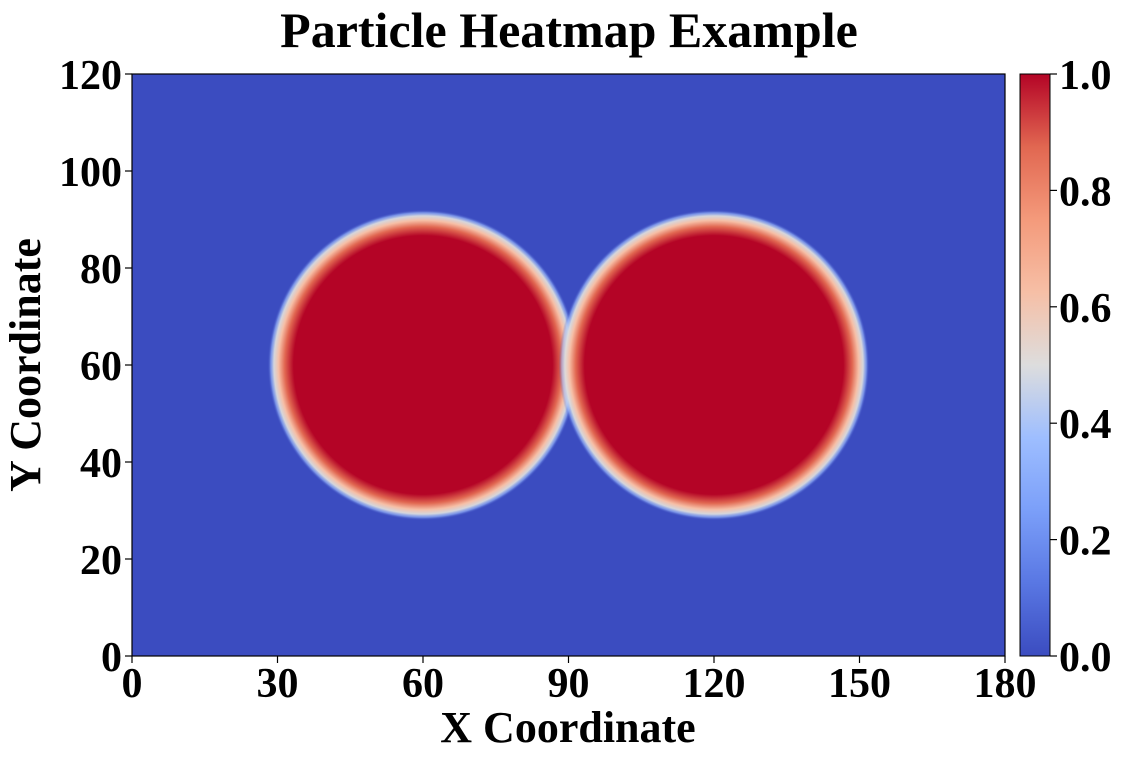 Image resolution: width=1123 pixels, height=761 pixels. Describe the element at coordinates (1085, 425) in the screenshot. I see `colorbar-tick-label: 0.4` at that location.